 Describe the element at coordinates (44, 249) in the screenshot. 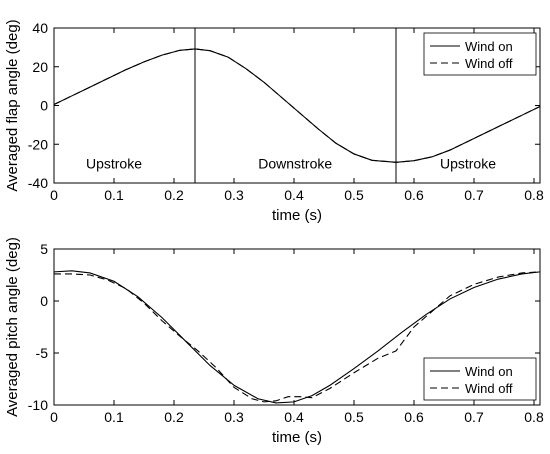

I see `y-tick-label: 5` at that location.